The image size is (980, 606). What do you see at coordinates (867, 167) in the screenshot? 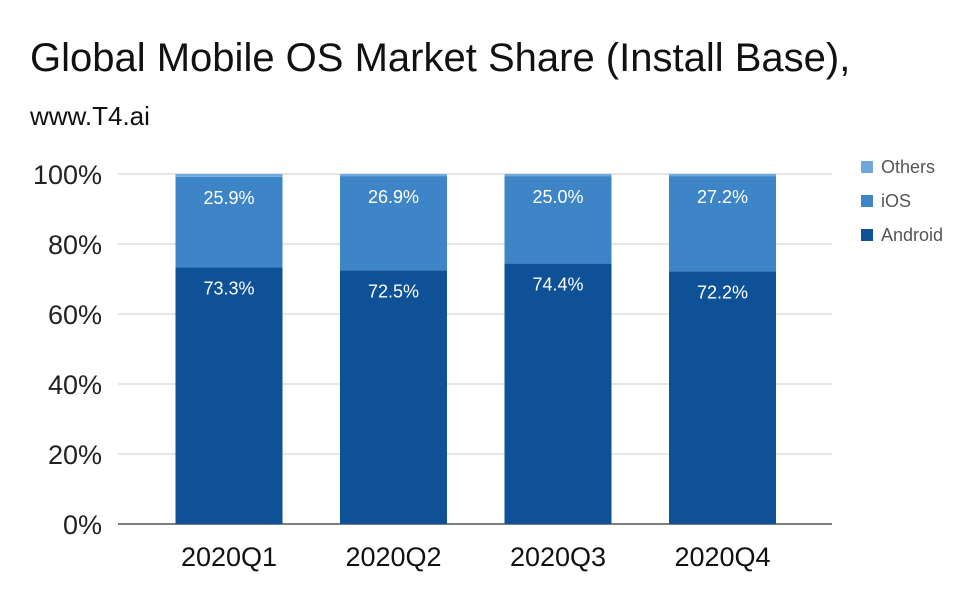
I see `legend-swatch-others` at bounding box center [867, 167].